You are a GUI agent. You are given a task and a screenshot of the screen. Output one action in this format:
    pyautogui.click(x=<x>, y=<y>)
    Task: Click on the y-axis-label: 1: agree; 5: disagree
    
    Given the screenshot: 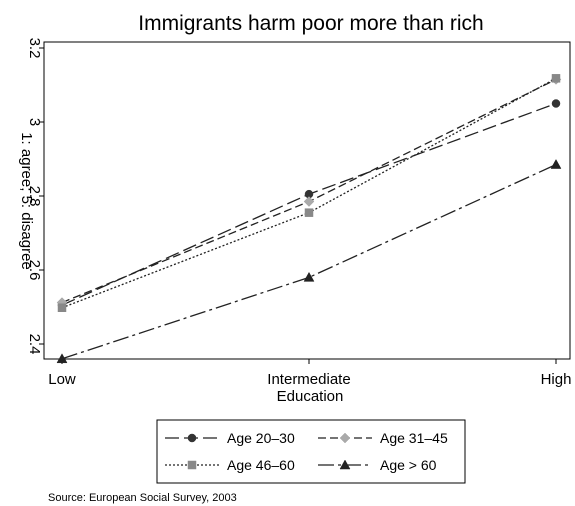 What is the action you would take?
    pyautogui.click(x=26, y=201)
    